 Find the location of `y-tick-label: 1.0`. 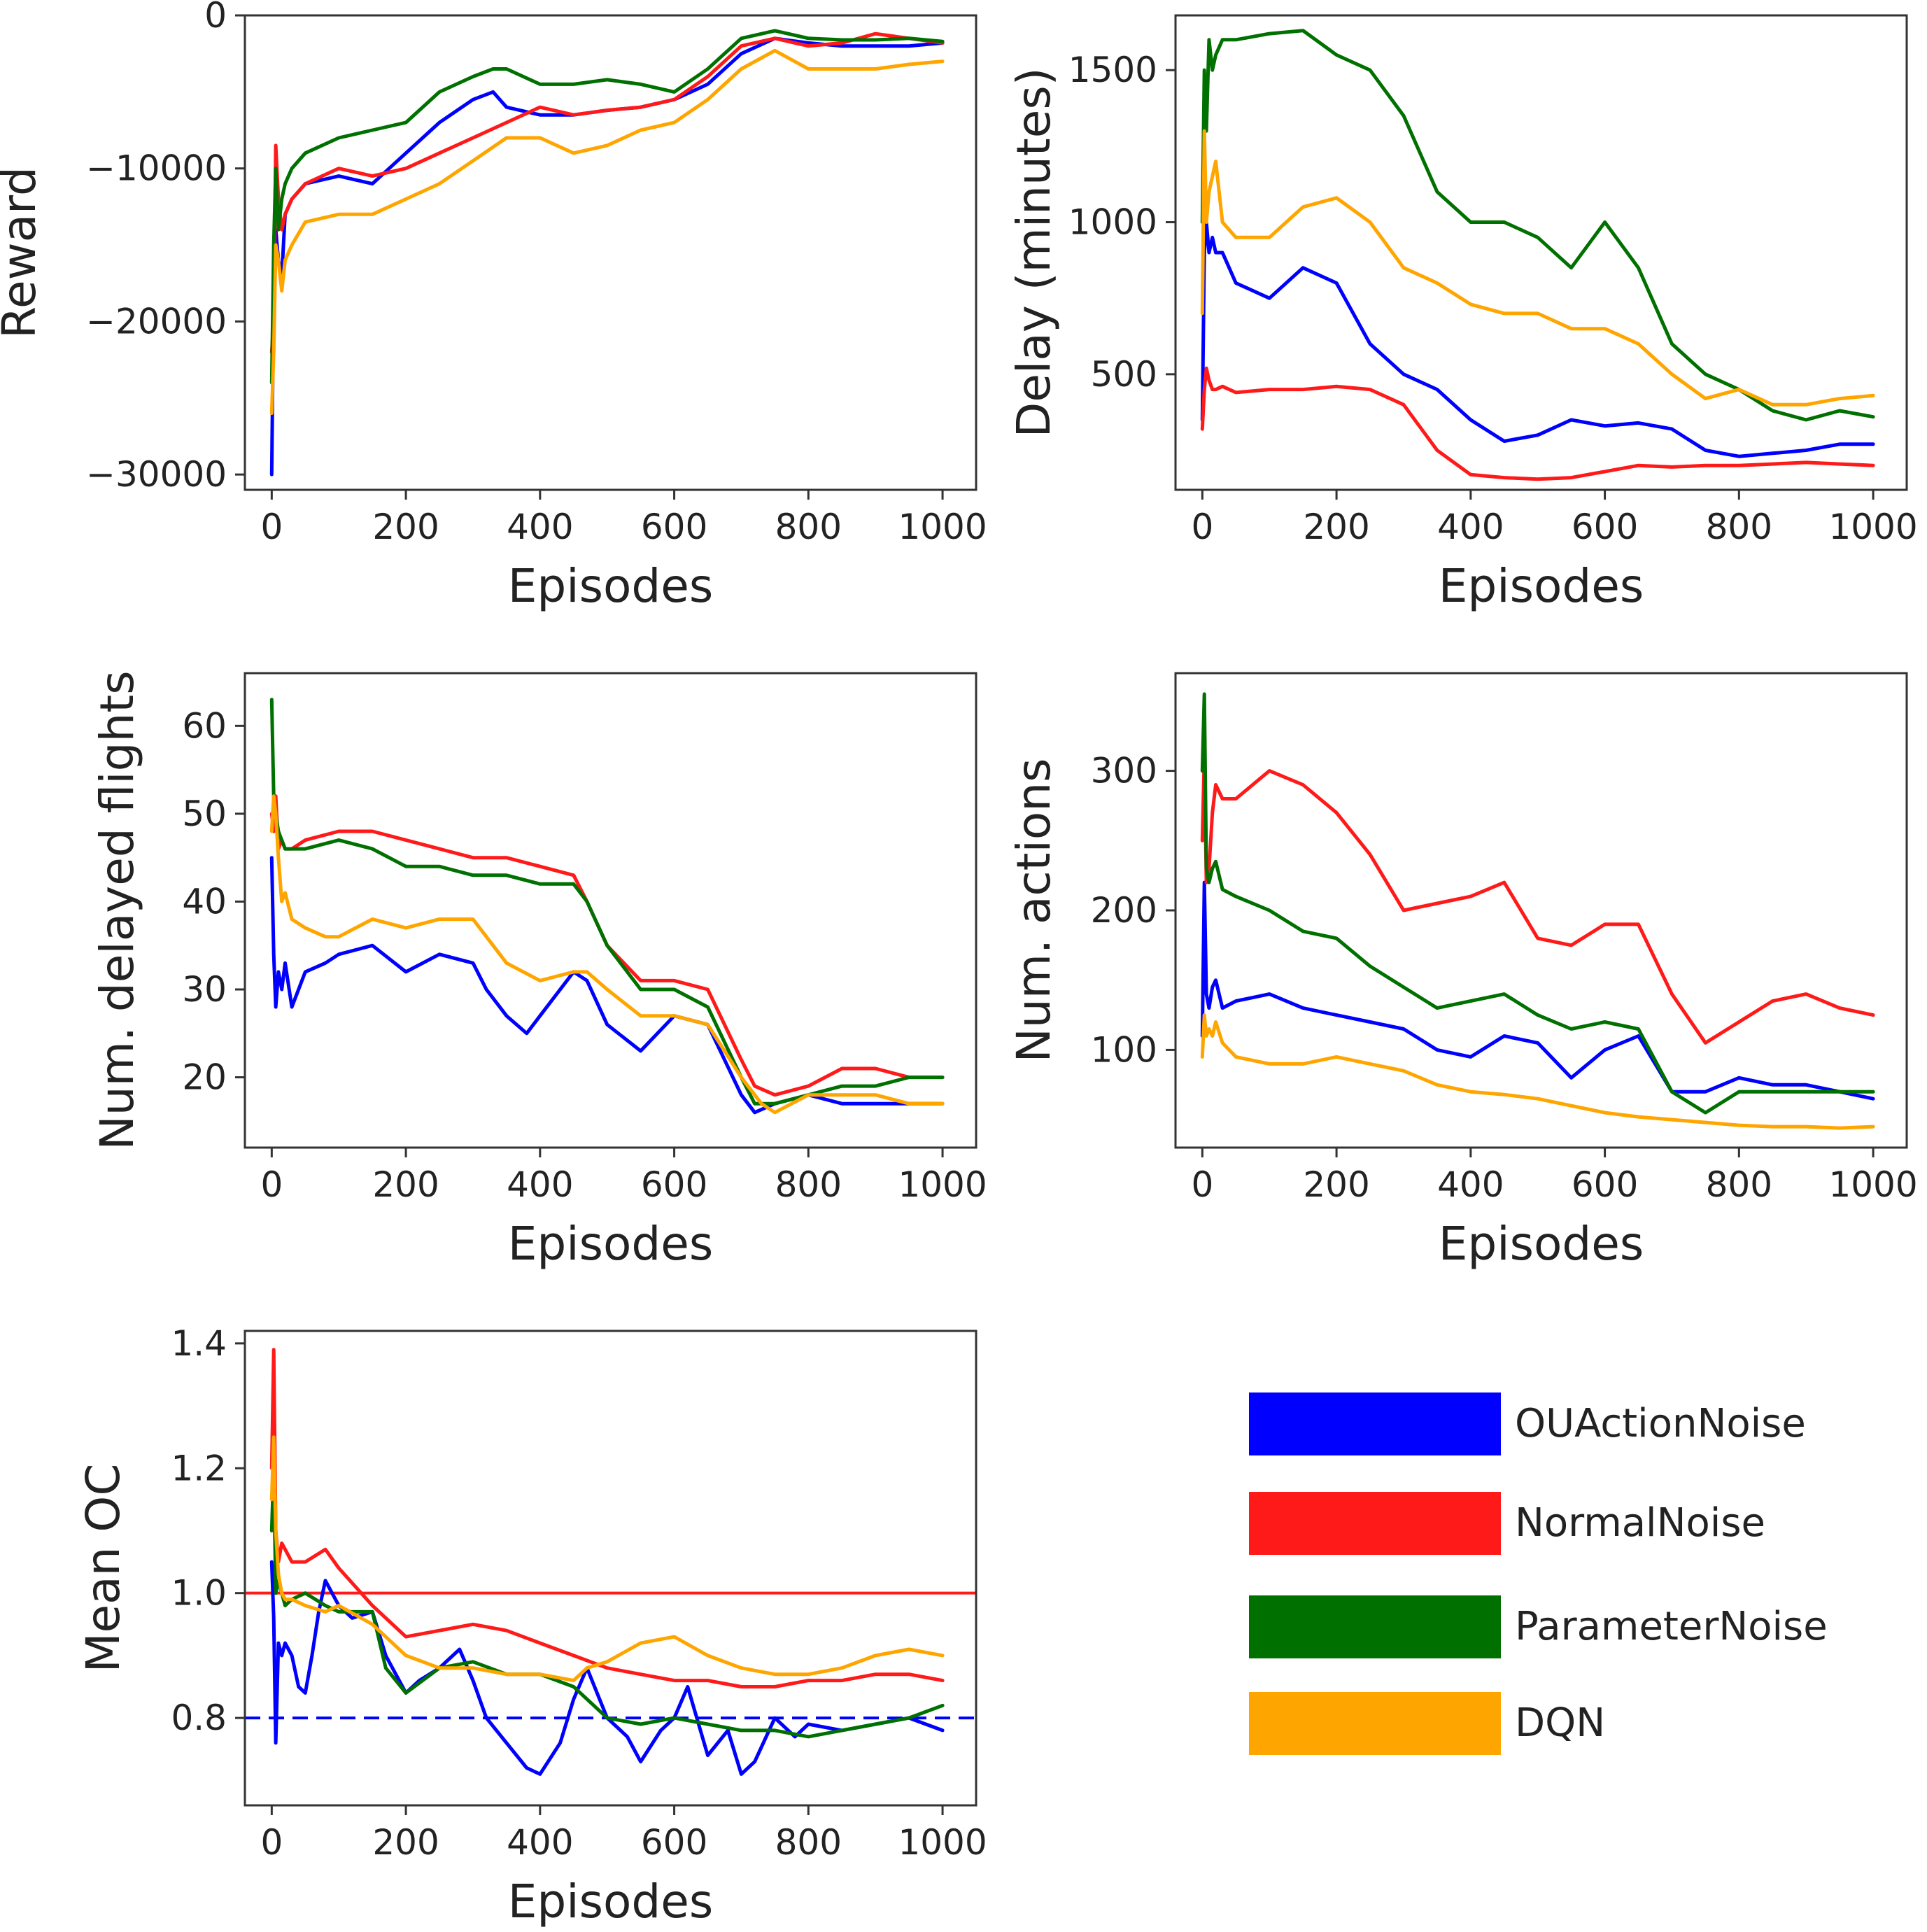

y-tick-label: 1.0 is located at coordinates (199, 1594).